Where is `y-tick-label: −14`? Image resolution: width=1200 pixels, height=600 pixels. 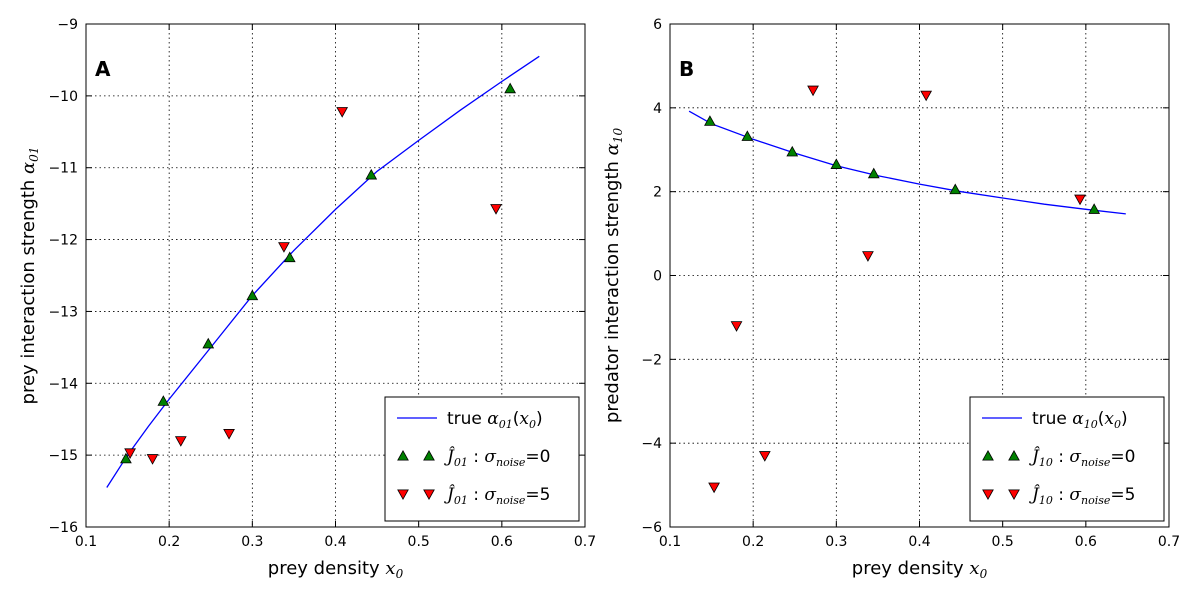
y-tick-label: −14 is located at coordinates (63, 384).